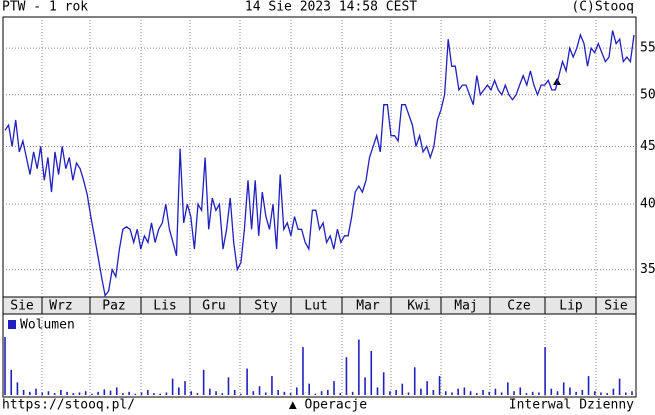 The image size is (655, 415). Describe the element at coordinates (328, 405) in the screenshot. I see `footer-center: ▲ Operacje` at that location.